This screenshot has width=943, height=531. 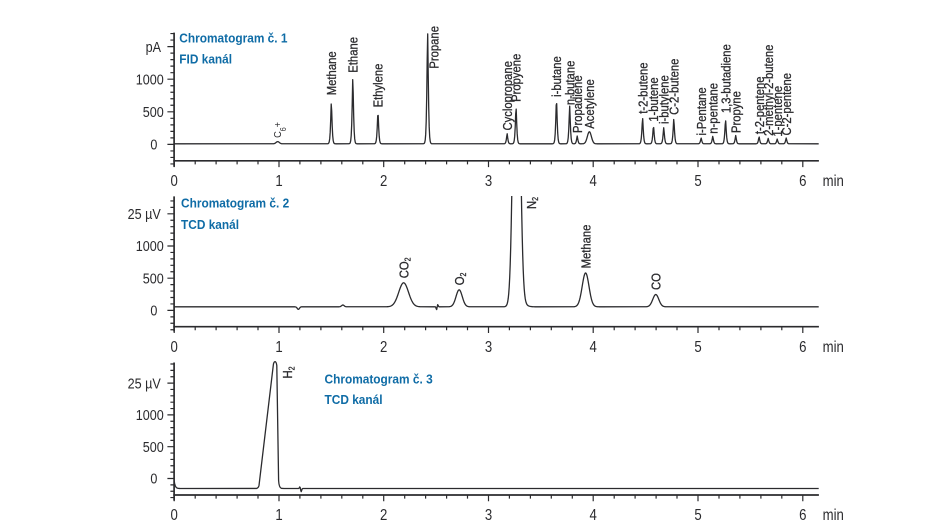 I want to click on svg-text: Ethane, so click(x=353, y=55).